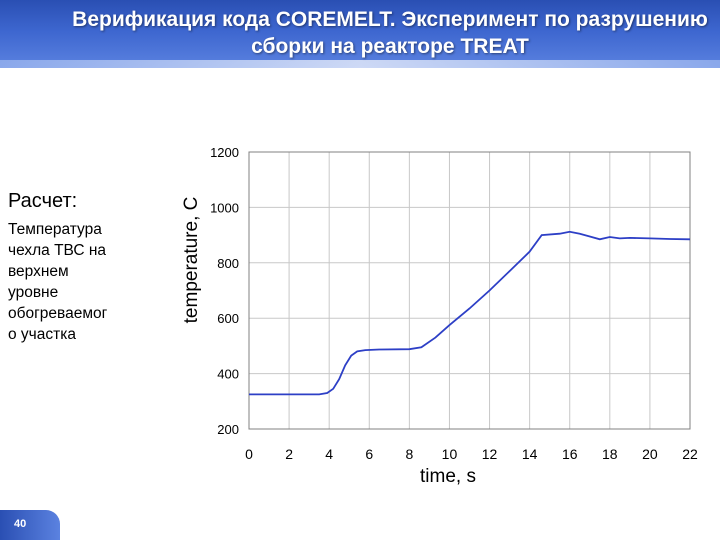 This screenshot has width=720, height=540. I want to click on x-tick-label: 8, so click(409, 454).